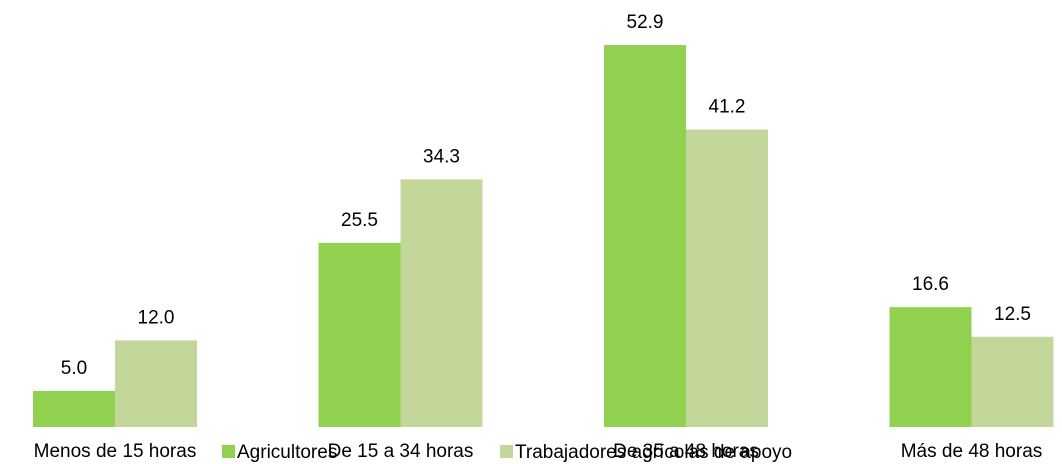 This screenshot has height=464, width=1062. Describe the element at coordinates (401, 451) in the screenshot. I see `x-tick-label: De 15 a 34 horas` at that location.